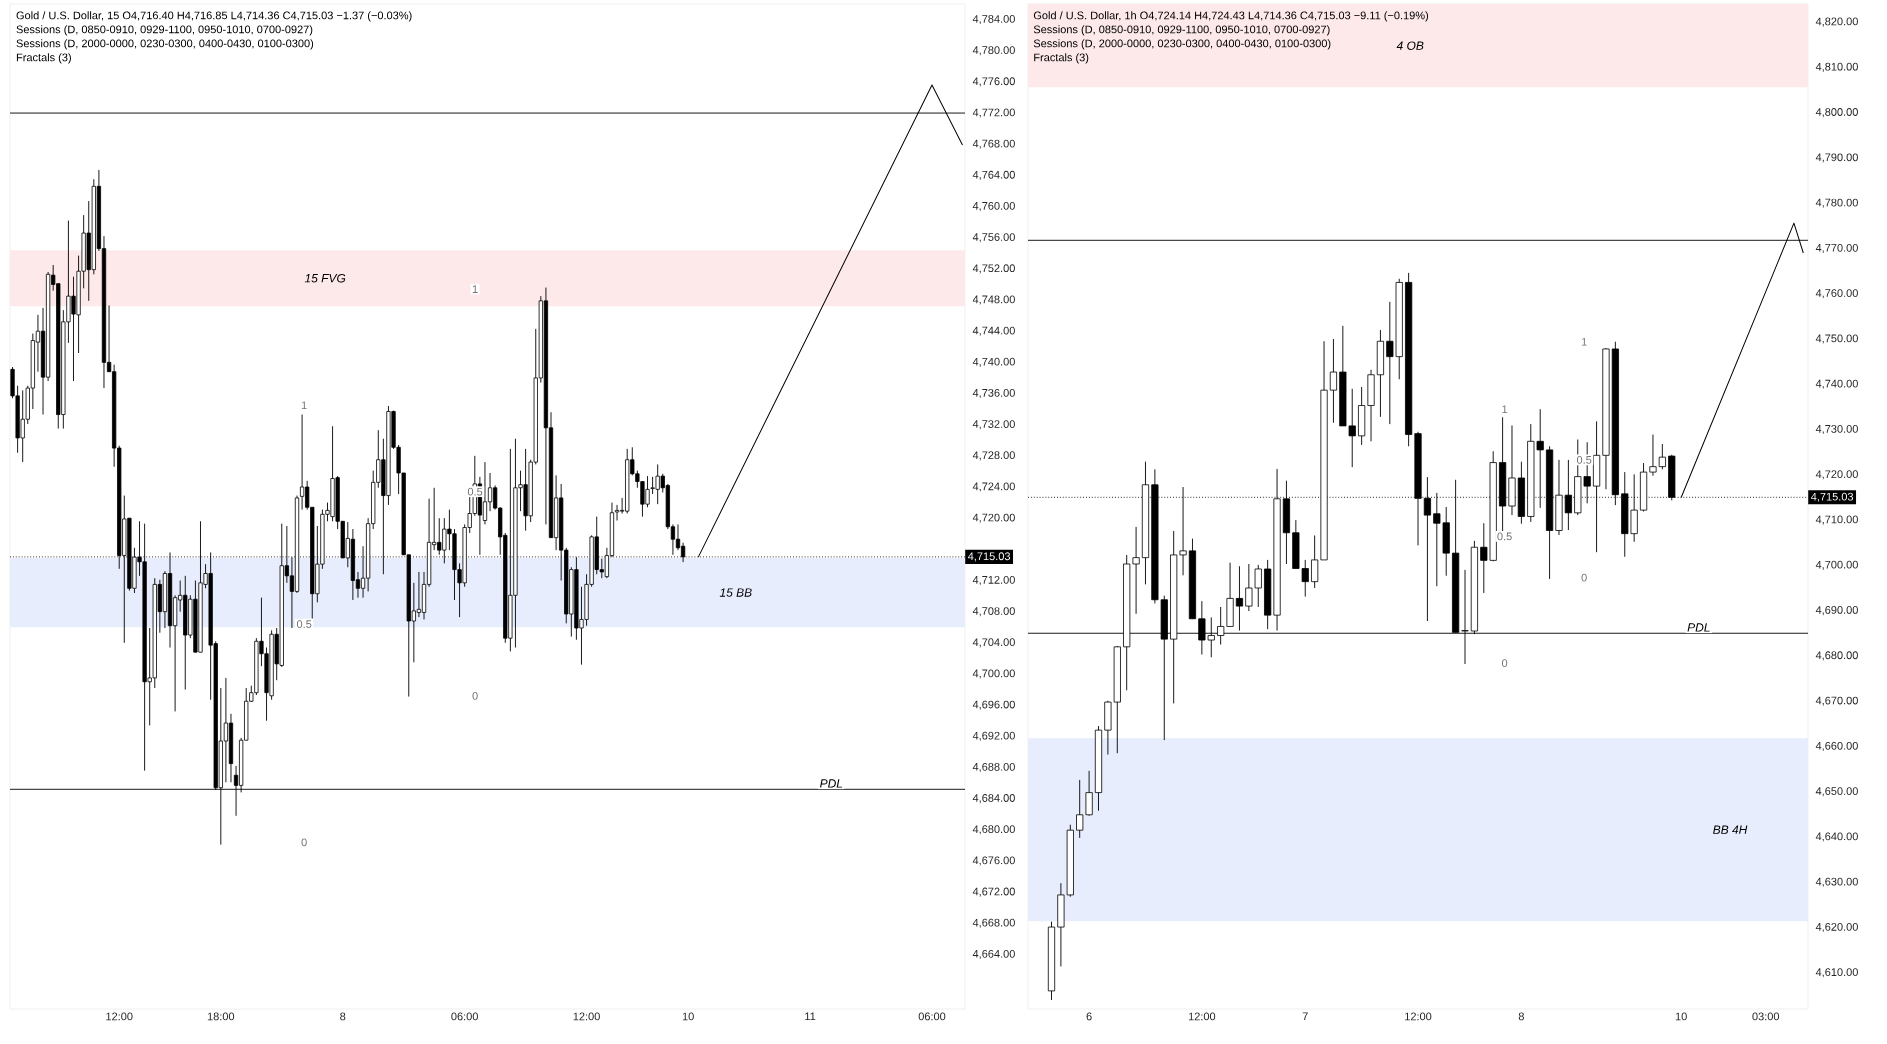 This screenshot has height=1044, width=1887. Describe the element at coordinates (993, 799) in the screenshot. I see `y-tick-label: 4,684.00` at that location.